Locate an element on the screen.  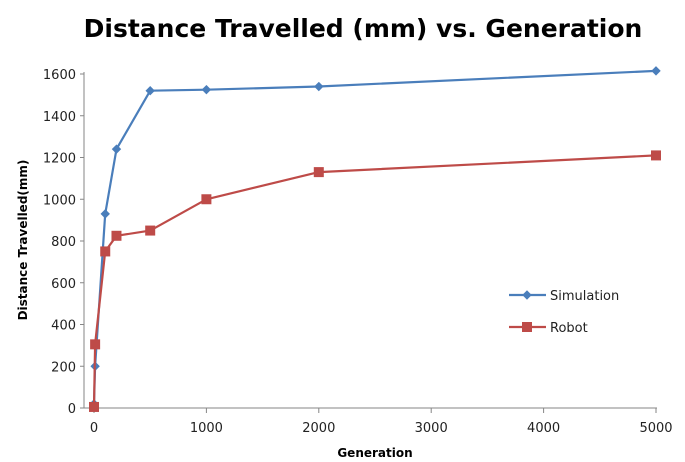
y-tick-label: 600 is located at coordinates (63, 284).